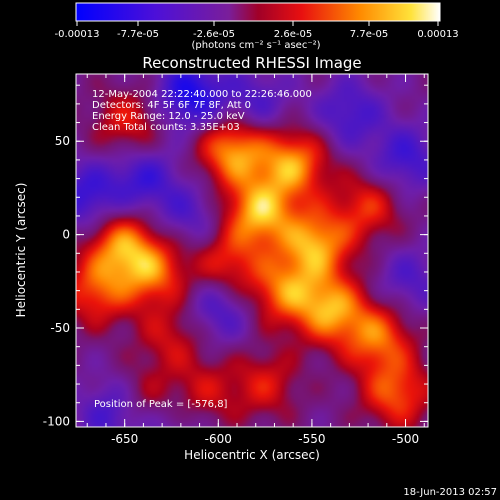 The image size is (500, 500). I want to click on y-tick-label: -100, so click(56, 421).